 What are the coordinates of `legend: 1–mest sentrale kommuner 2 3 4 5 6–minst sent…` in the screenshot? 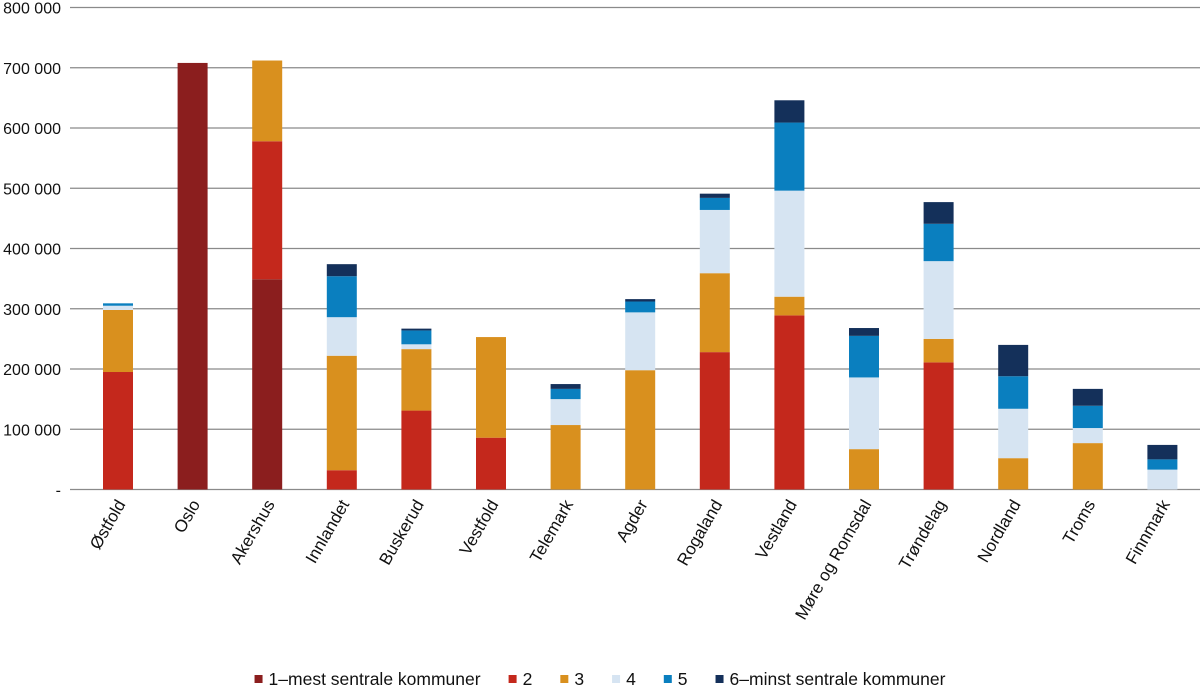 It's located at (600, 679).